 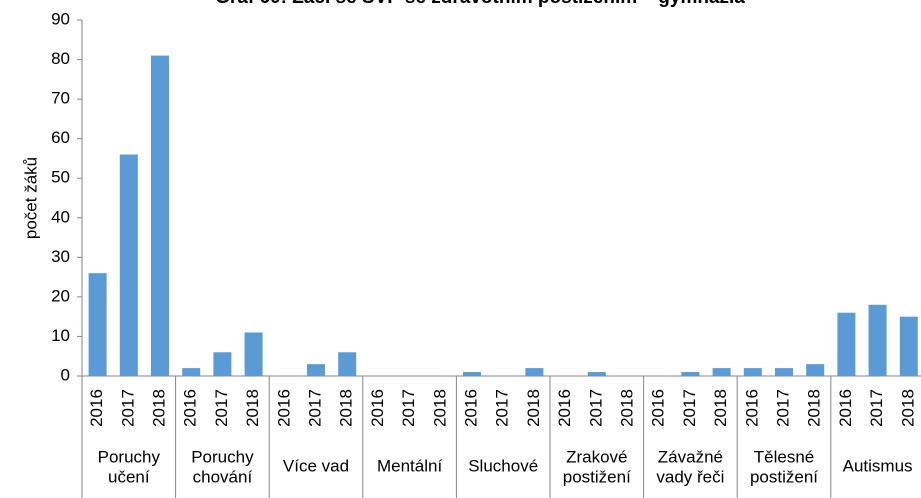 What do you see at coordinates (30, 198) in the screenshot?
I see `y-axis-label: počet žáků` at bounding box center [30, 198].